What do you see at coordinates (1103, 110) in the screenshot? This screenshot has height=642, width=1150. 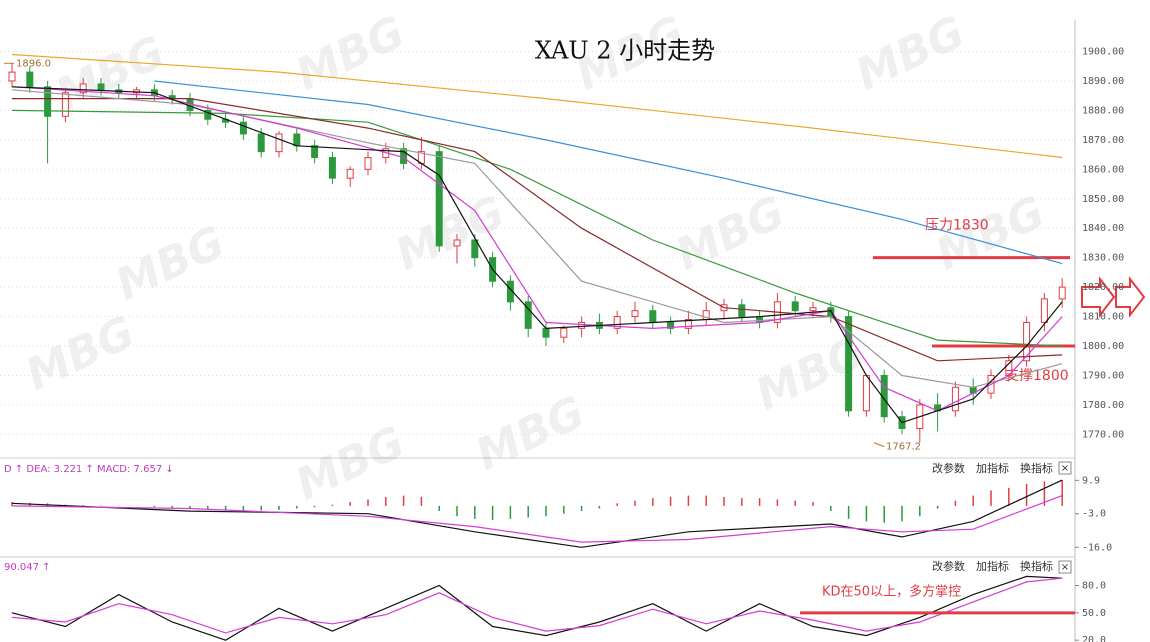 I see `y-tick-label: 1880.00` at bounding box center [1103, 110].